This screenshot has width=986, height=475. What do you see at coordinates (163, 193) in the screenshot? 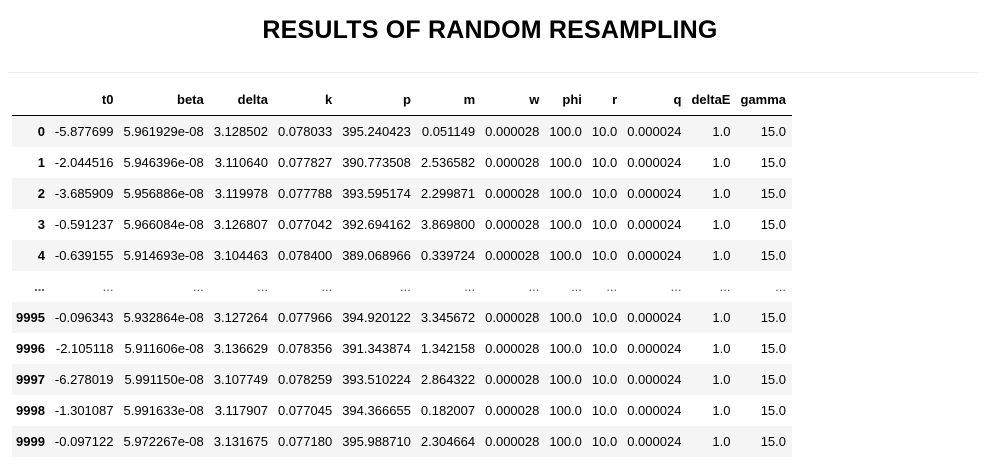
I see `table-cell: 5.956886e-08` at bounding box center [163, 193].